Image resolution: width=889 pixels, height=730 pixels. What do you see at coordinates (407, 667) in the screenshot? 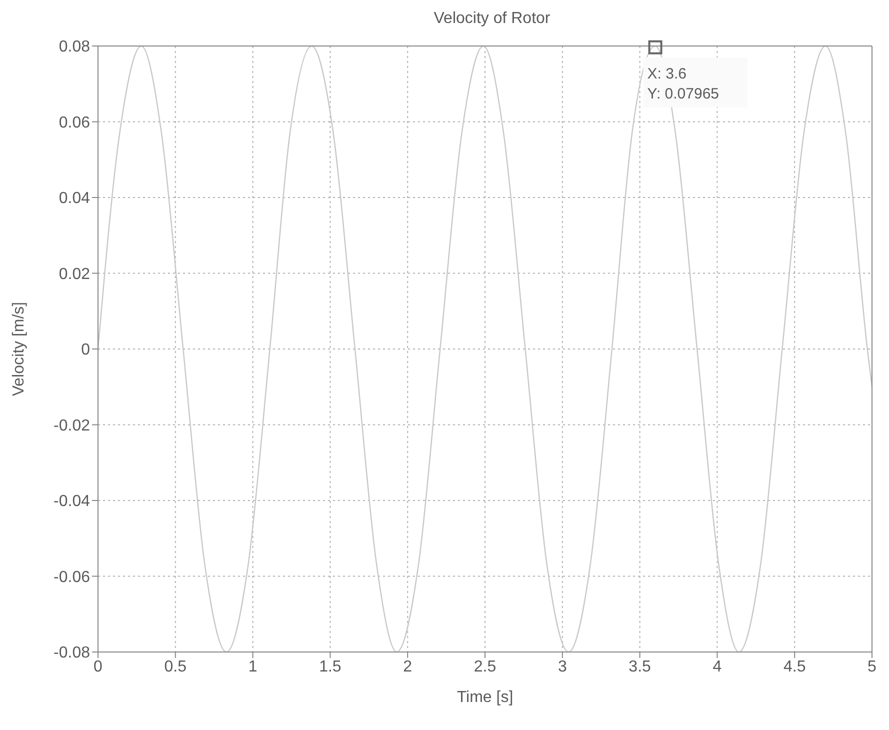
I see `x-tick-label: 2` at bounding box center [407, 667].